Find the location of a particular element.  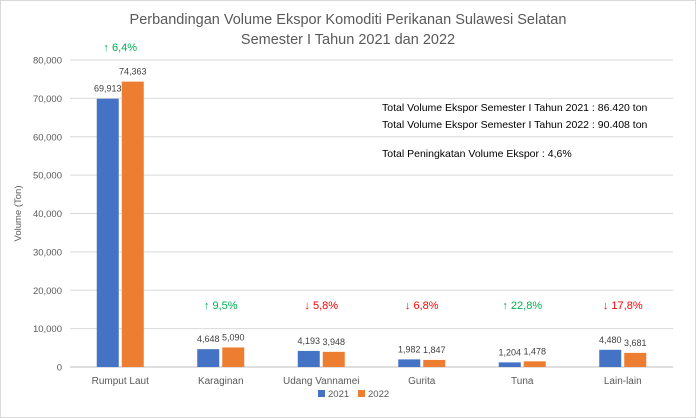

data-label: 4,193 is located at coordinates (308, 341).